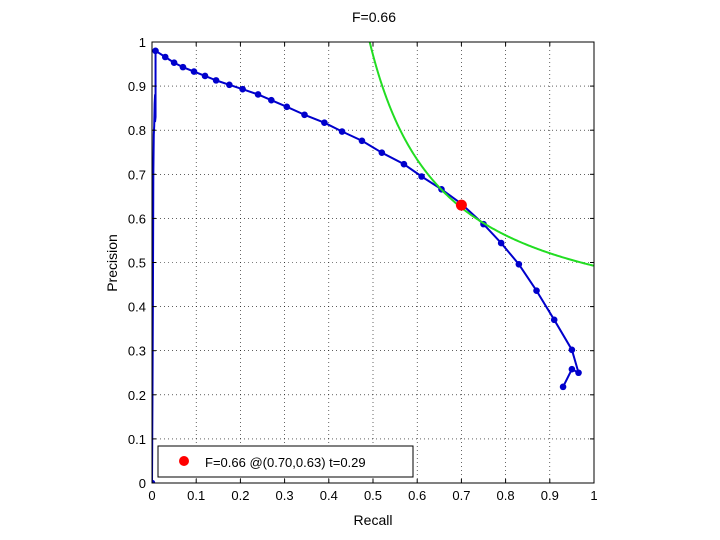 The width and height of the screenshot is (720, 540). What do you see at coordinates (461, 205) in the screenshot?
I see `best-f-point` at bounding box center [461, 205].